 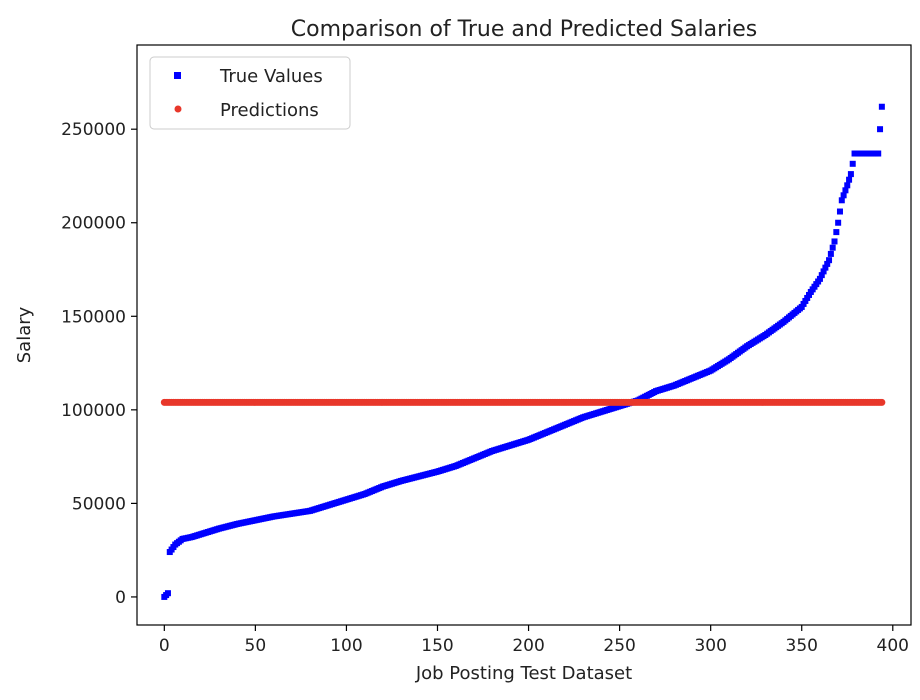 I want to click on legend-marker-true-values, so click(x=177, y=75).